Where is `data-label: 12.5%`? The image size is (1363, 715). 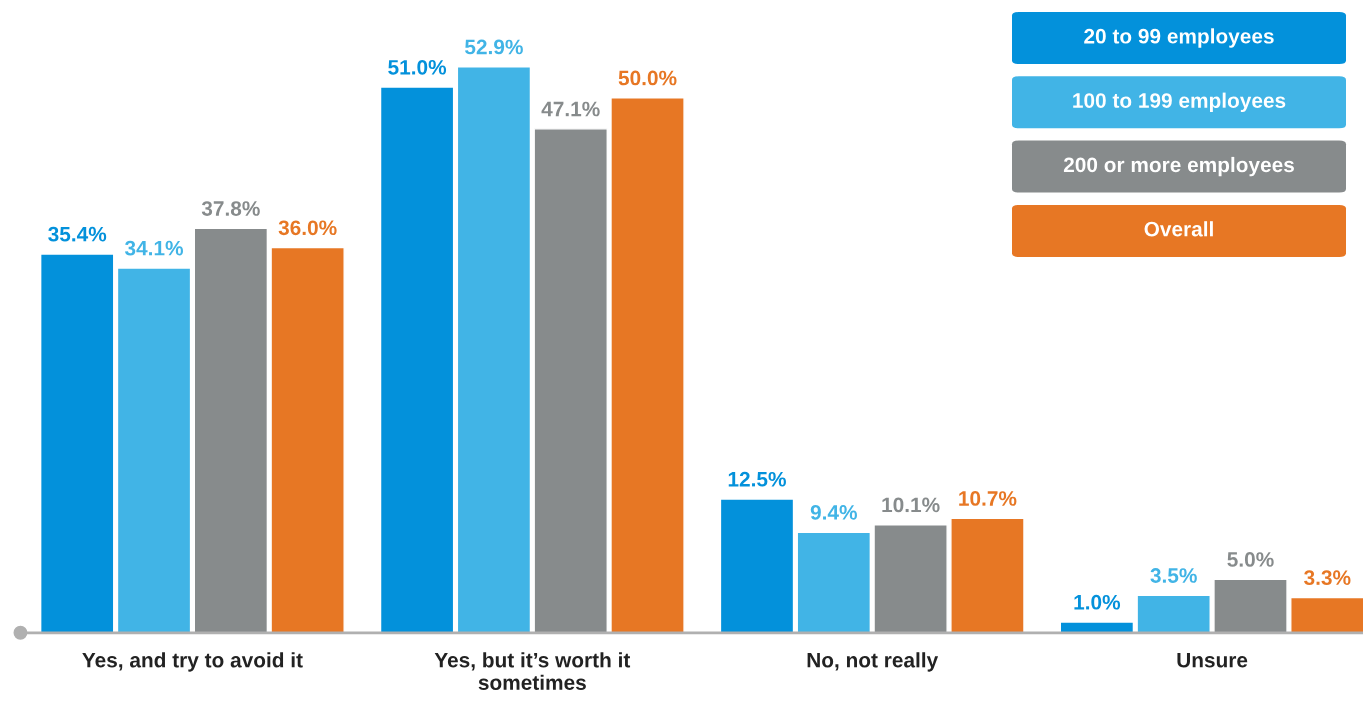 data-label: 12.5% is located at coordinates (757, 479).